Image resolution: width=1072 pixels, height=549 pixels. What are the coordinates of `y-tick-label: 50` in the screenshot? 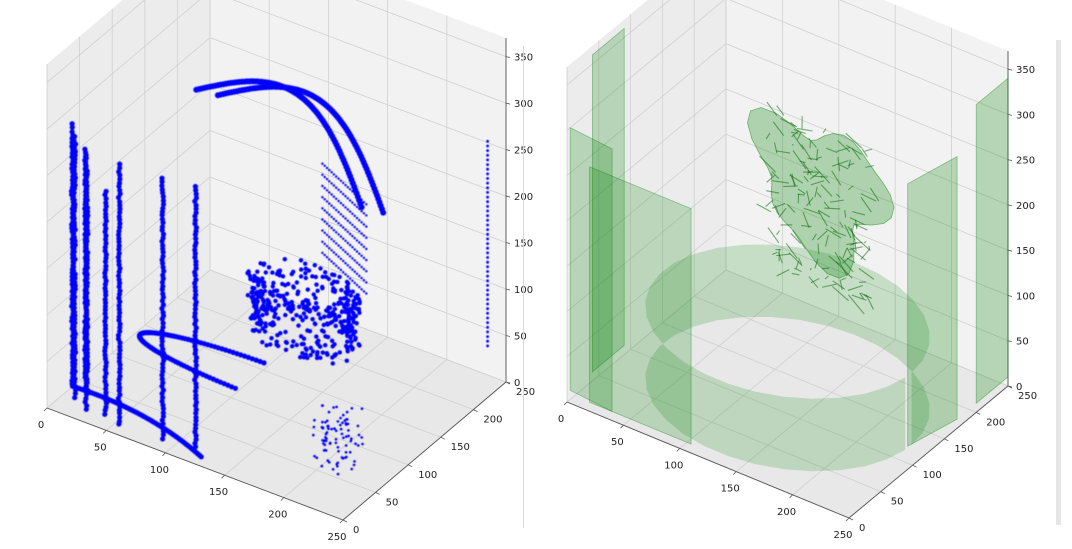 It's located at (897, 502).